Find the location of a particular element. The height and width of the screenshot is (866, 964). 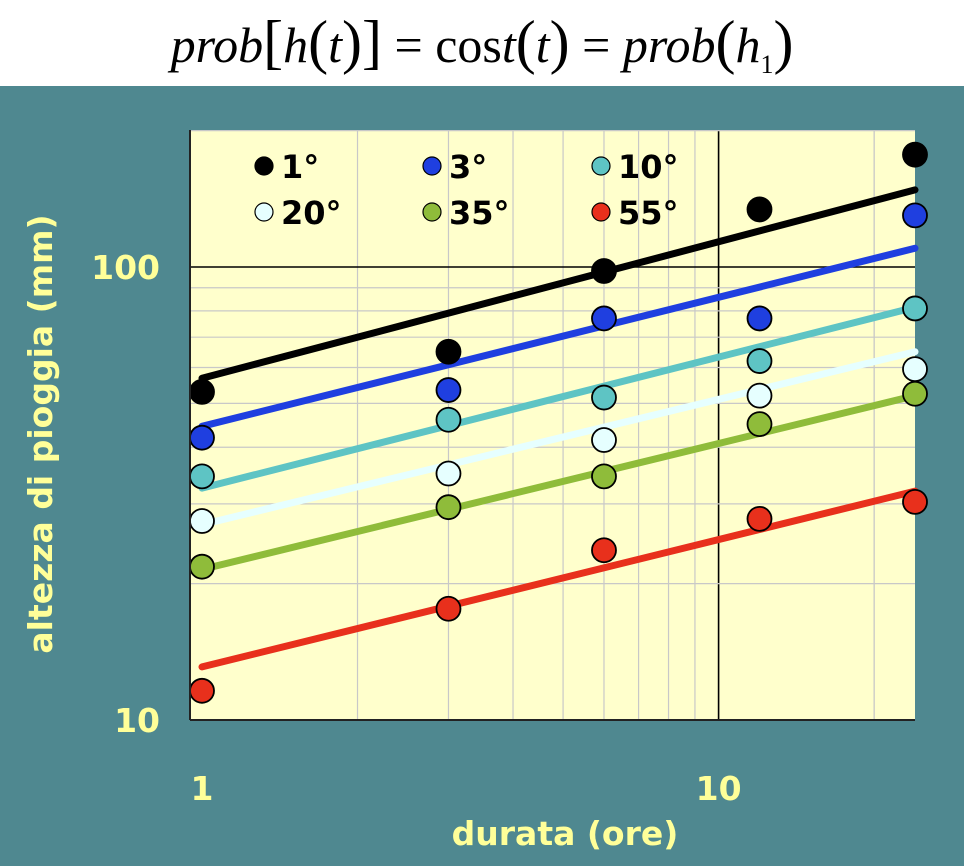

legend-label: 20° is located at coordinates (311, 213).